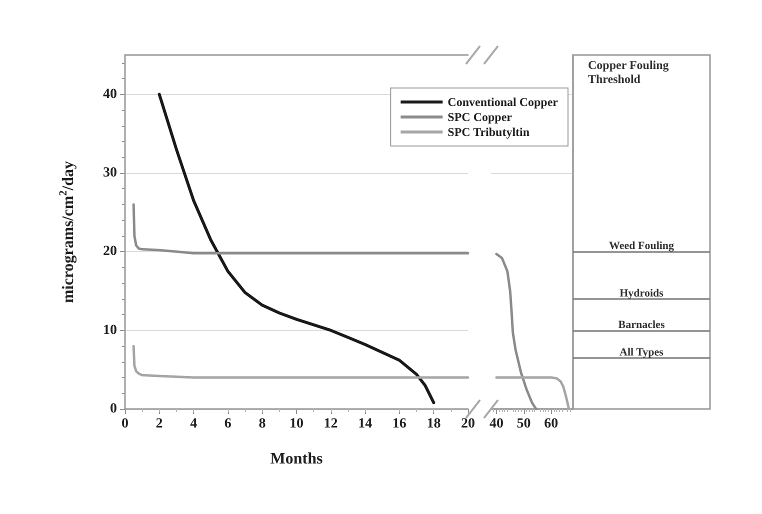 The image size is (762, 514). Describe the element at coordinates (365, 424) in the screenshot. I see `x-tick-label: 14` at that location.